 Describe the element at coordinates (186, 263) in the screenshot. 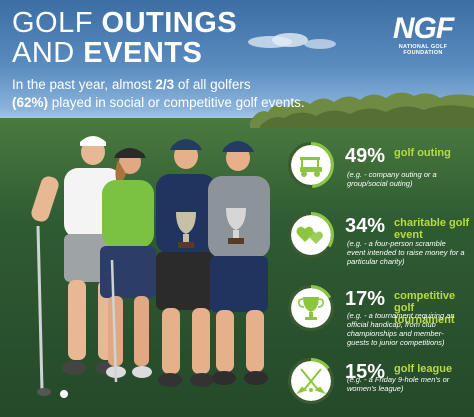

I see `golfer-navy-shirt` at that location.